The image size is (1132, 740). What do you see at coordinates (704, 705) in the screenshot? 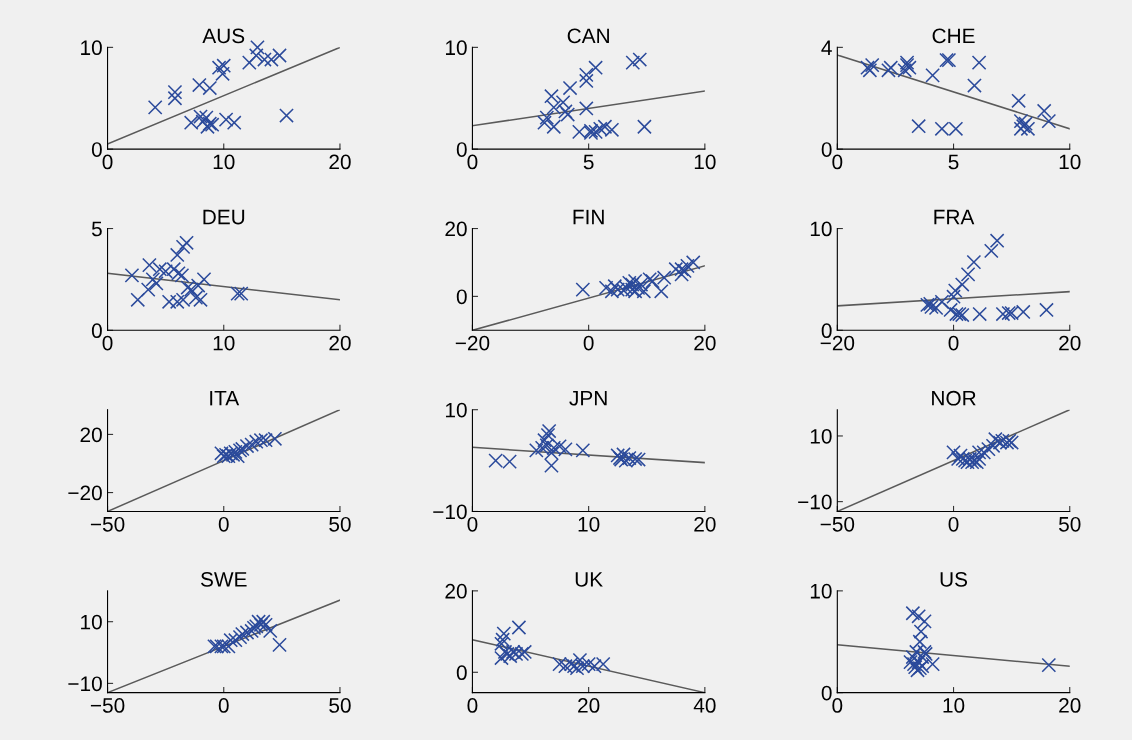
I see `x-tick-label: 40` at bounding box center [704, 705].